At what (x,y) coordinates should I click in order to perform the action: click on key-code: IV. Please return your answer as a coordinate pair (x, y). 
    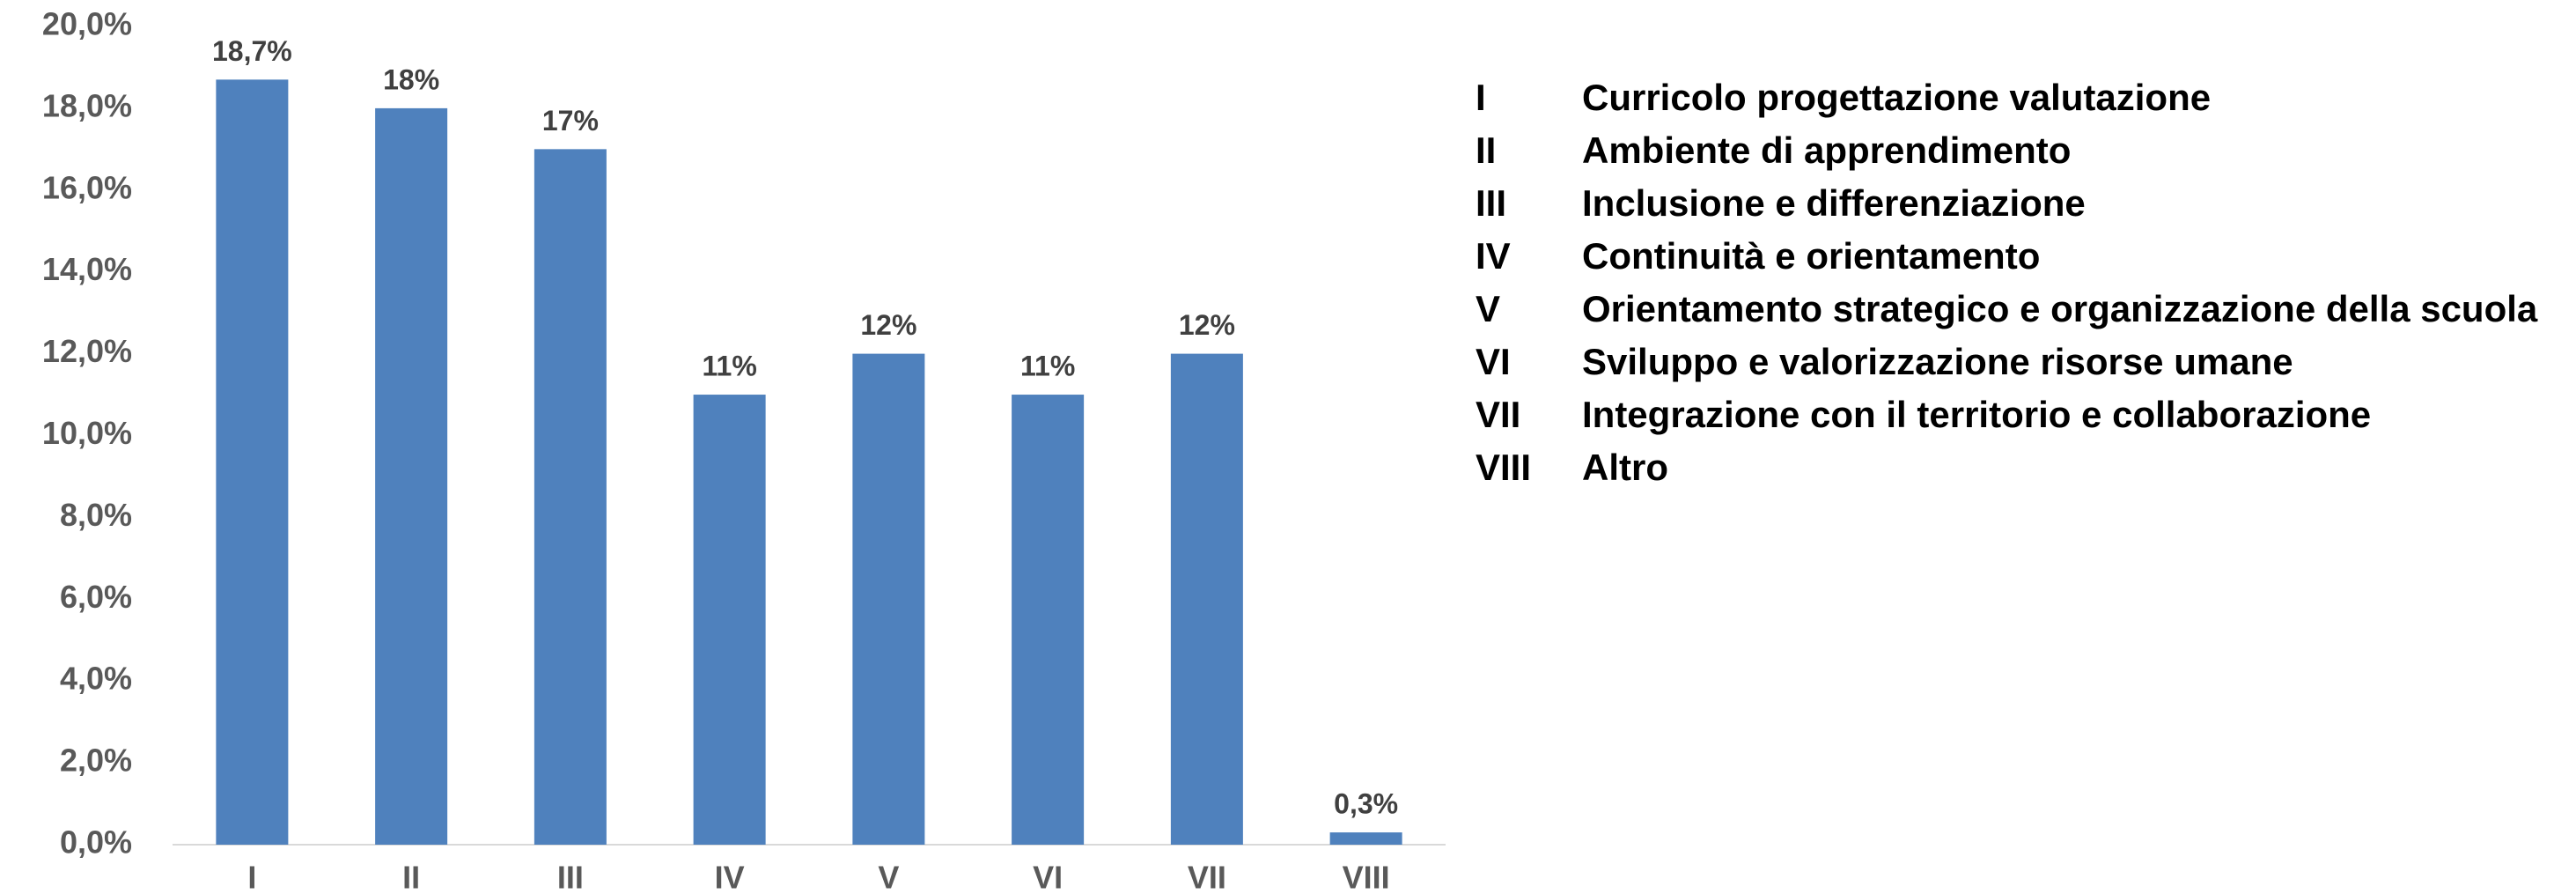
    Looking at the image, I should click on (1494, 256).